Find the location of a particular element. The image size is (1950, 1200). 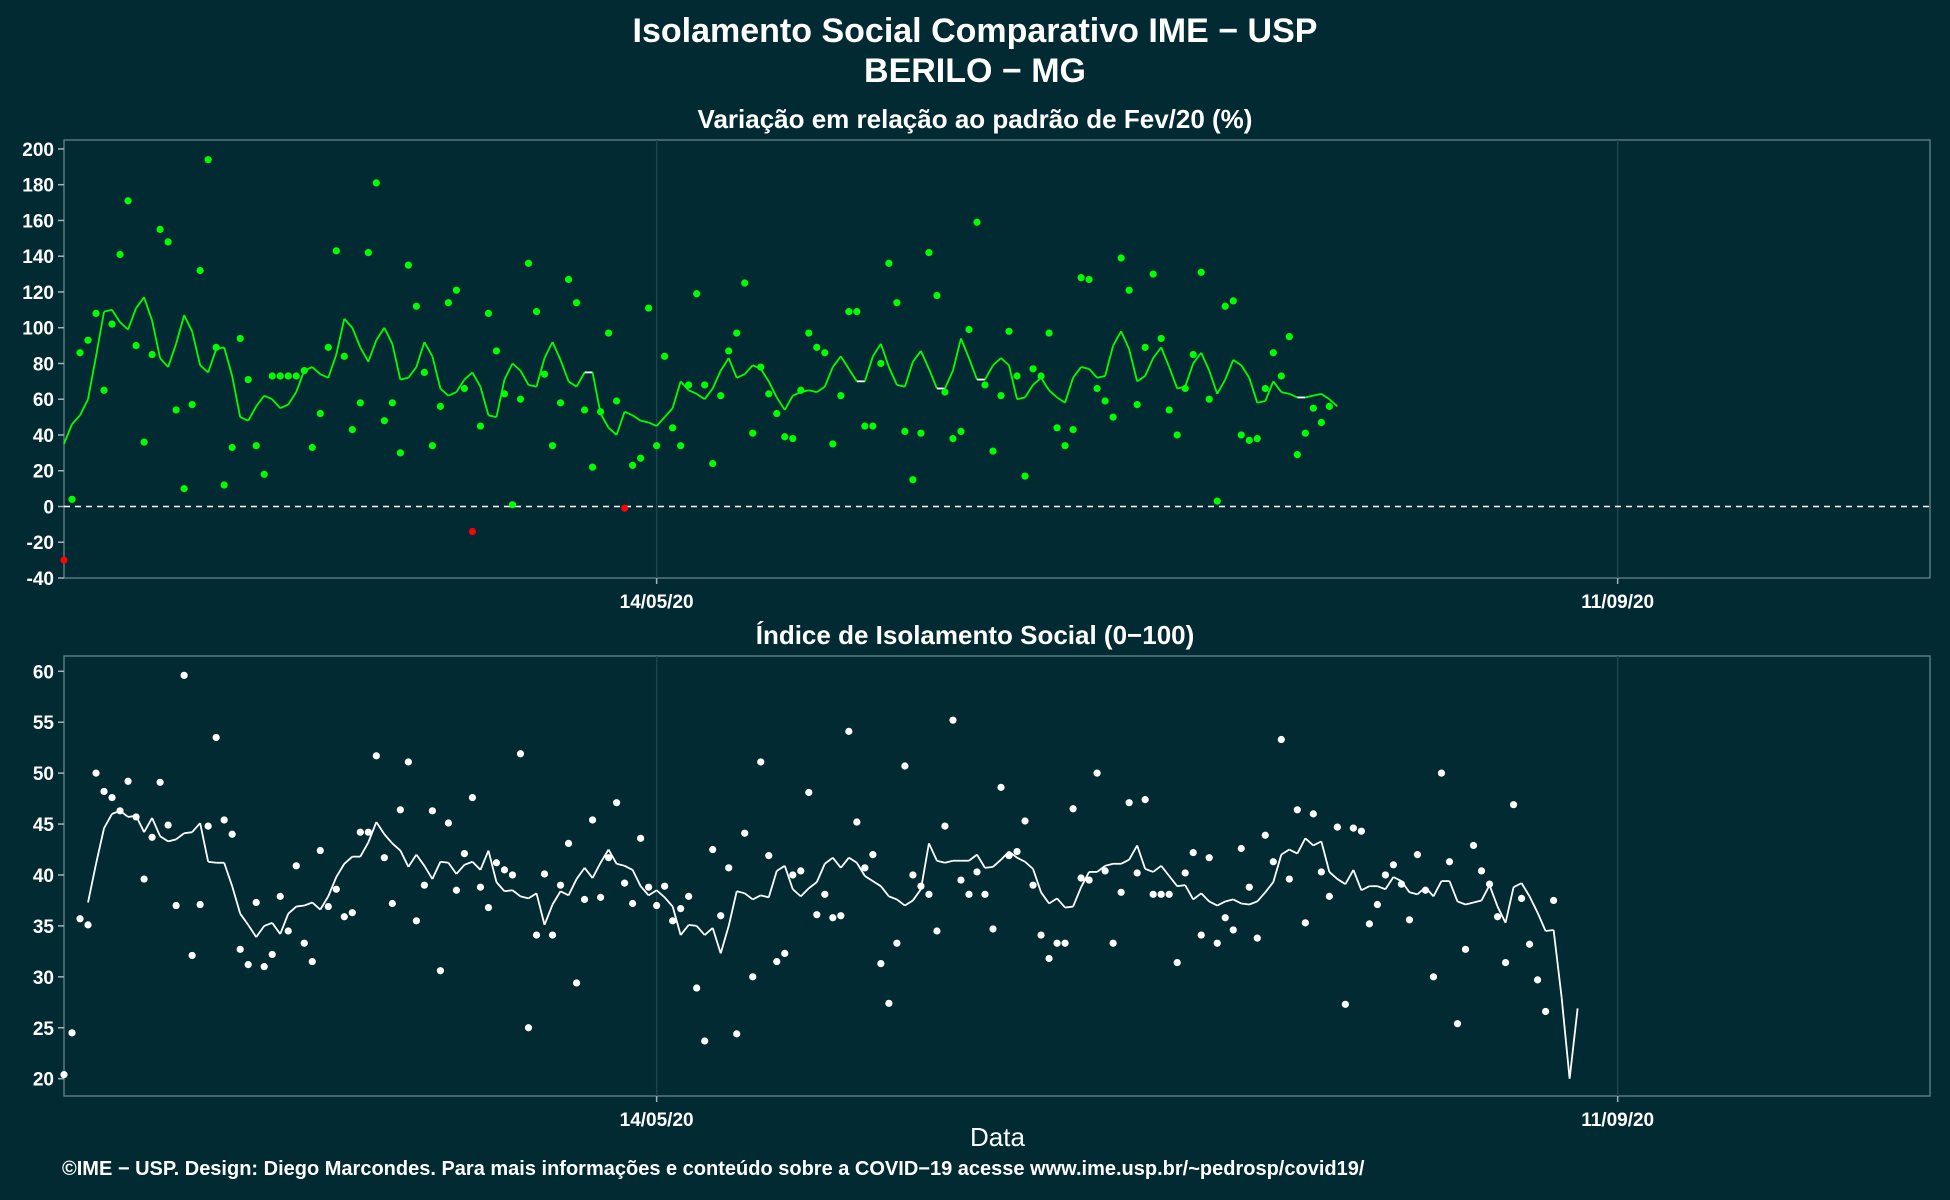

y-tick-label: -40 is located at coordinates (40, 579).